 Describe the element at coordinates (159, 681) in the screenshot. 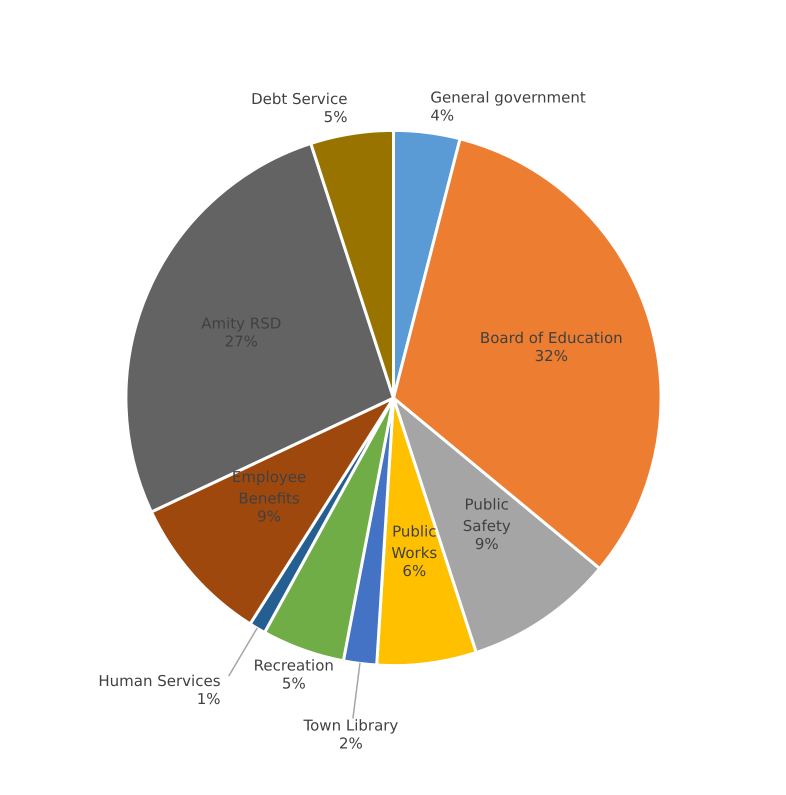

I see `slice-label: Human Services` at that location.